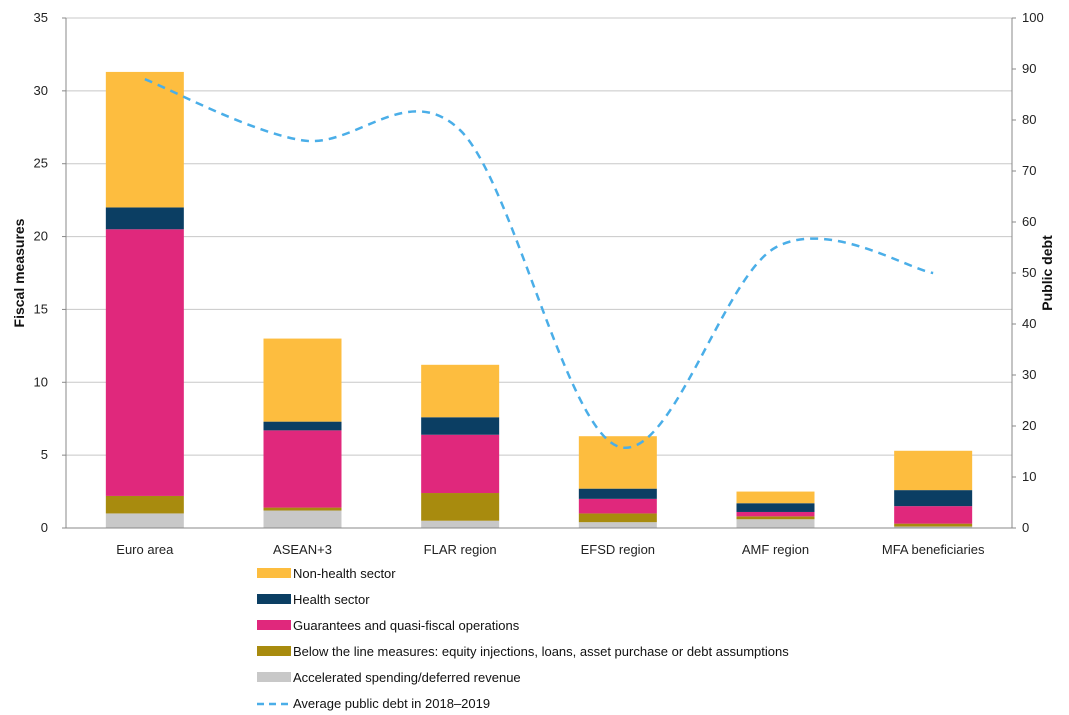  I want to click on y2-tick-label: 0, so click(1025, 527).